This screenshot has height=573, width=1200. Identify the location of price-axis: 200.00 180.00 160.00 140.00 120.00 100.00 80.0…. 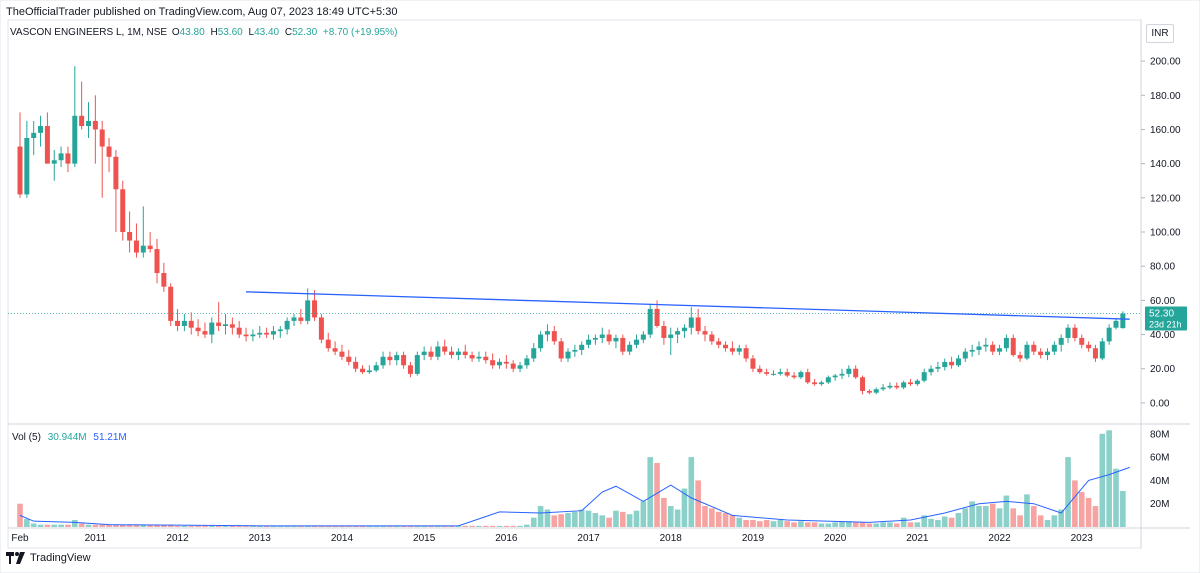
(1161, 233).